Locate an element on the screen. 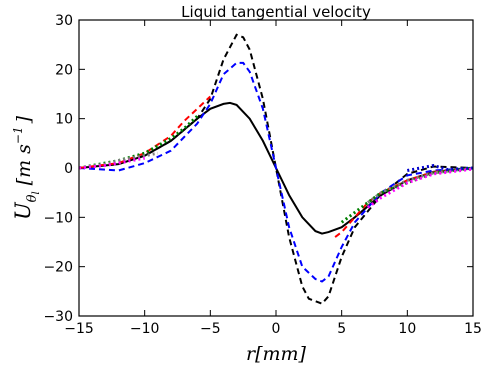 This screenshot has width=483, height=369. y-label-units: m s is located at coordinates (24, 161).